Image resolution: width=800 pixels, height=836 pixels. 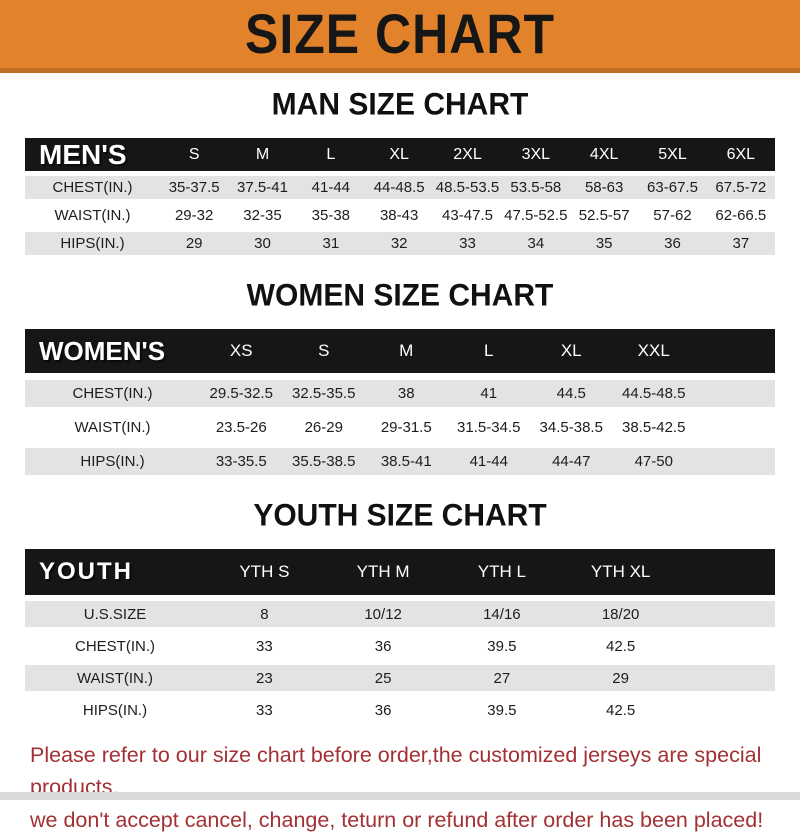 What do you see at coordinates (400, 710) in the screenshot?
I see `table-row: HIPS(IN.) 33 36 39.5 42.5` at bounding box center [400, 710].